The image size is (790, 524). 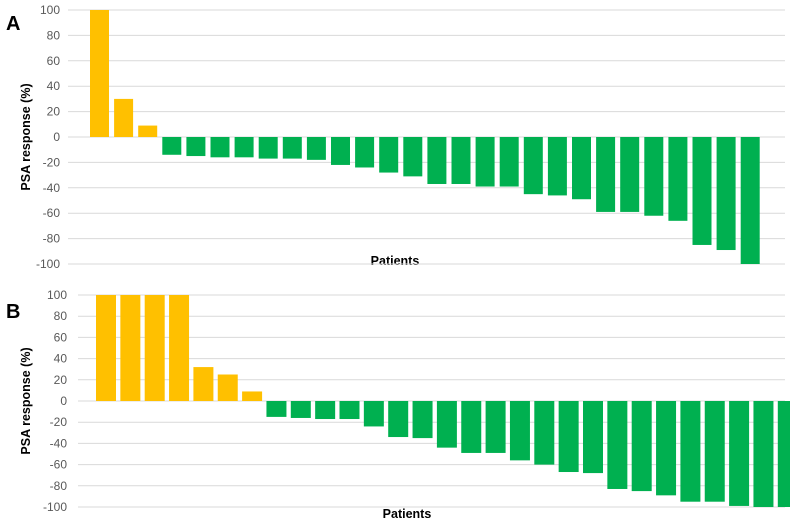 I want to click on panel-b-y-tick-label: 40, so click(x=61, y=359).